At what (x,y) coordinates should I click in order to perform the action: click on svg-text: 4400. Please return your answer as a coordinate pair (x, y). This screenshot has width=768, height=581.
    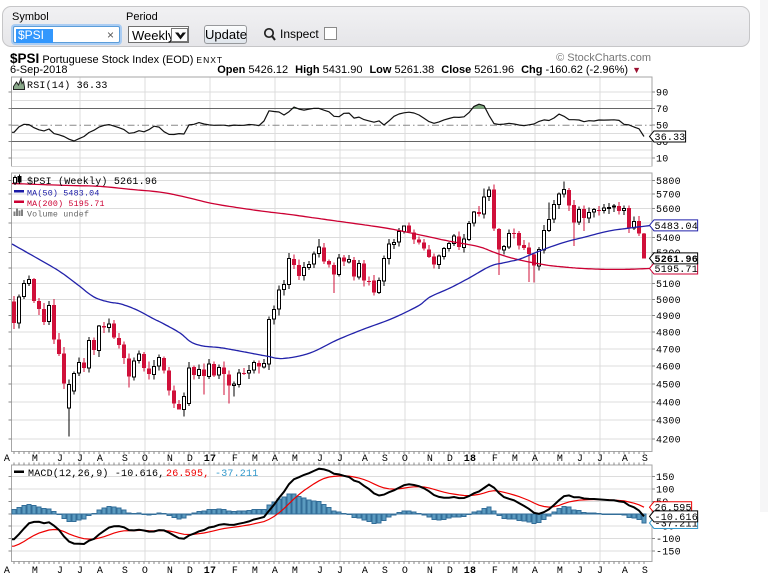
    Looking at the image, I should click on (668, 403).